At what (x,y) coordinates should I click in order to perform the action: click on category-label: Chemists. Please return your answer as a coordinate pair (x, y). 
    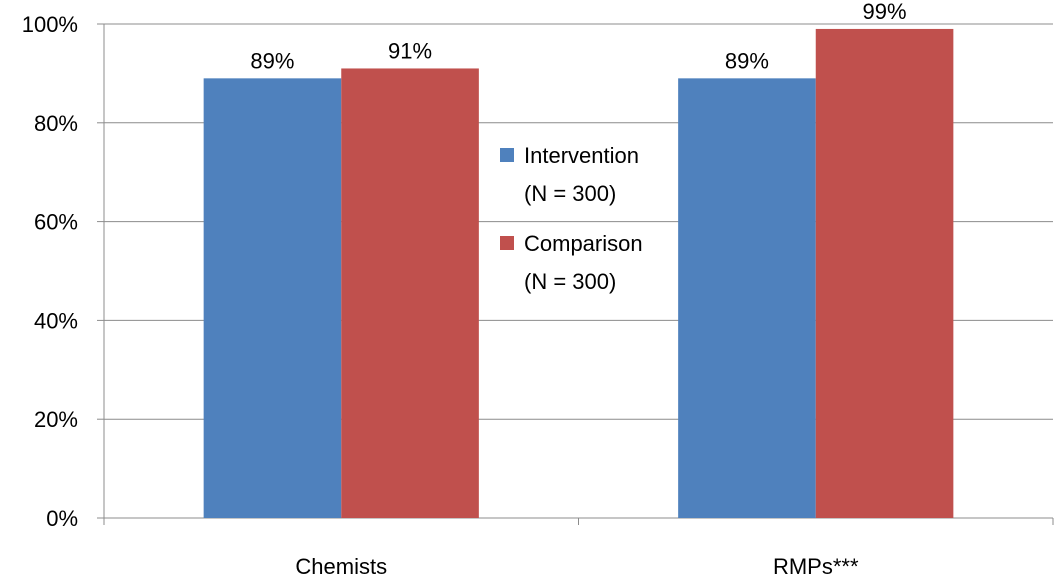
    Looking at the image, I should click on (341, 566).